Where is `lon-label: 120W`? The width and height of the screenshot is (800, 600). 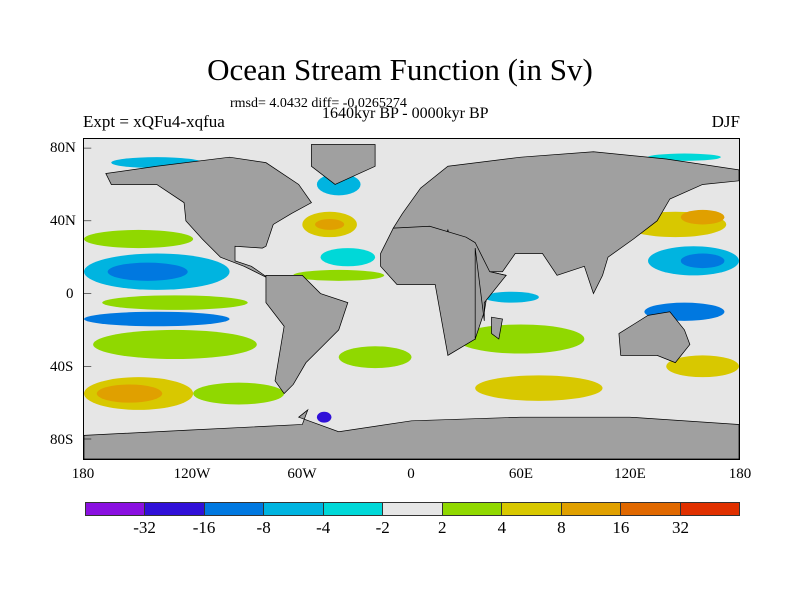 lon-label: 120W is located at coordinates (192, 474).